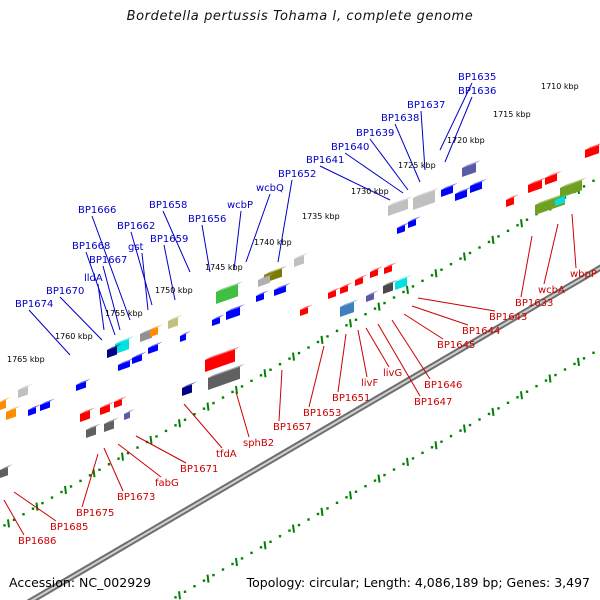  I want to click on forward-gene-label: BP1638, so click(400, 118).